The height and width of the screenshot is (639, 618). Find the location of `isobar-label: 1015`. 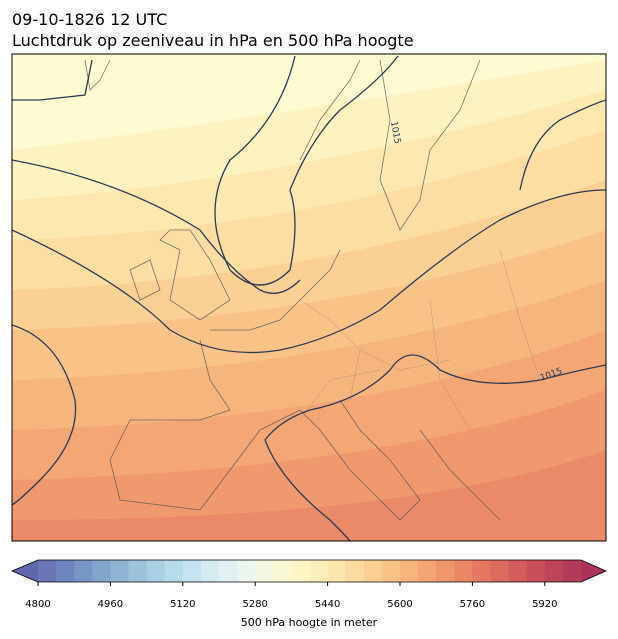

isobar-label: 1015 is located at coordinates (395, 133).